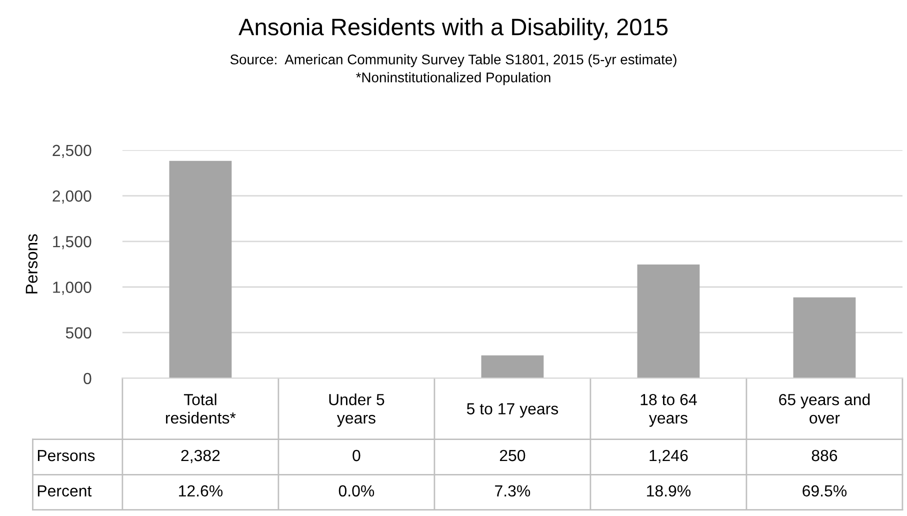  What do you see at coordinates (72, 197) in the screenshot?
I see `y-tick-label: 2,000` at bounding box center [72, 197].